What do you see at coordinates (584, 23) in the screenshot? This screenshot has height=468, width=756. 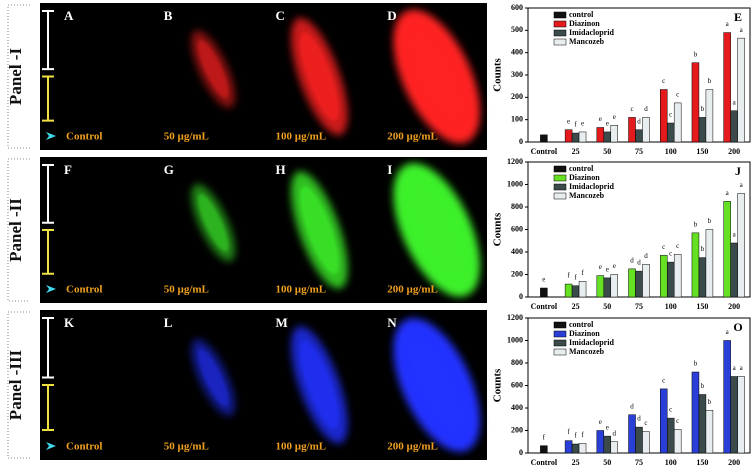 I see `legend-label: Diazinon` at bounding box center [584, 23].